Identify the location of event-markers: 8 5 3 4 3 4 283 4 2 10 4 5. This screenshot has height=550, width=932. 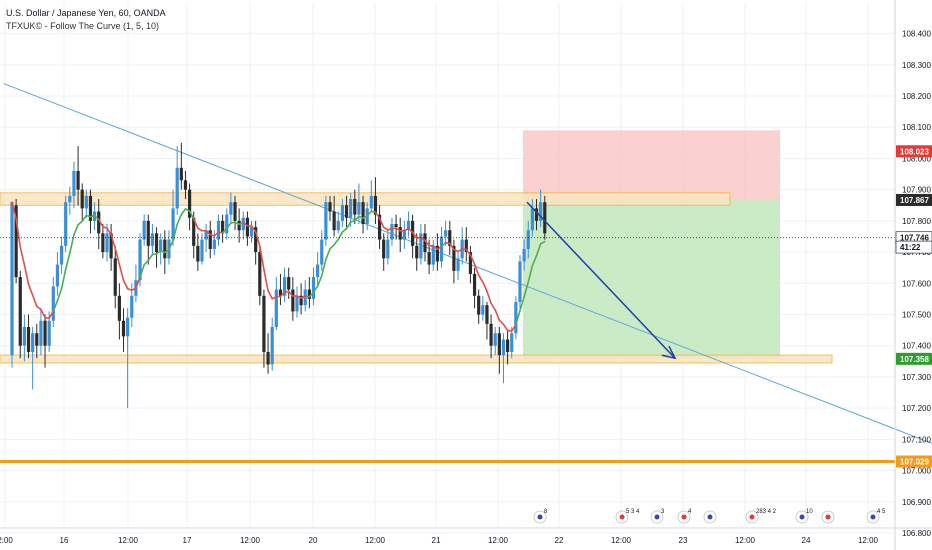
(709, 516).